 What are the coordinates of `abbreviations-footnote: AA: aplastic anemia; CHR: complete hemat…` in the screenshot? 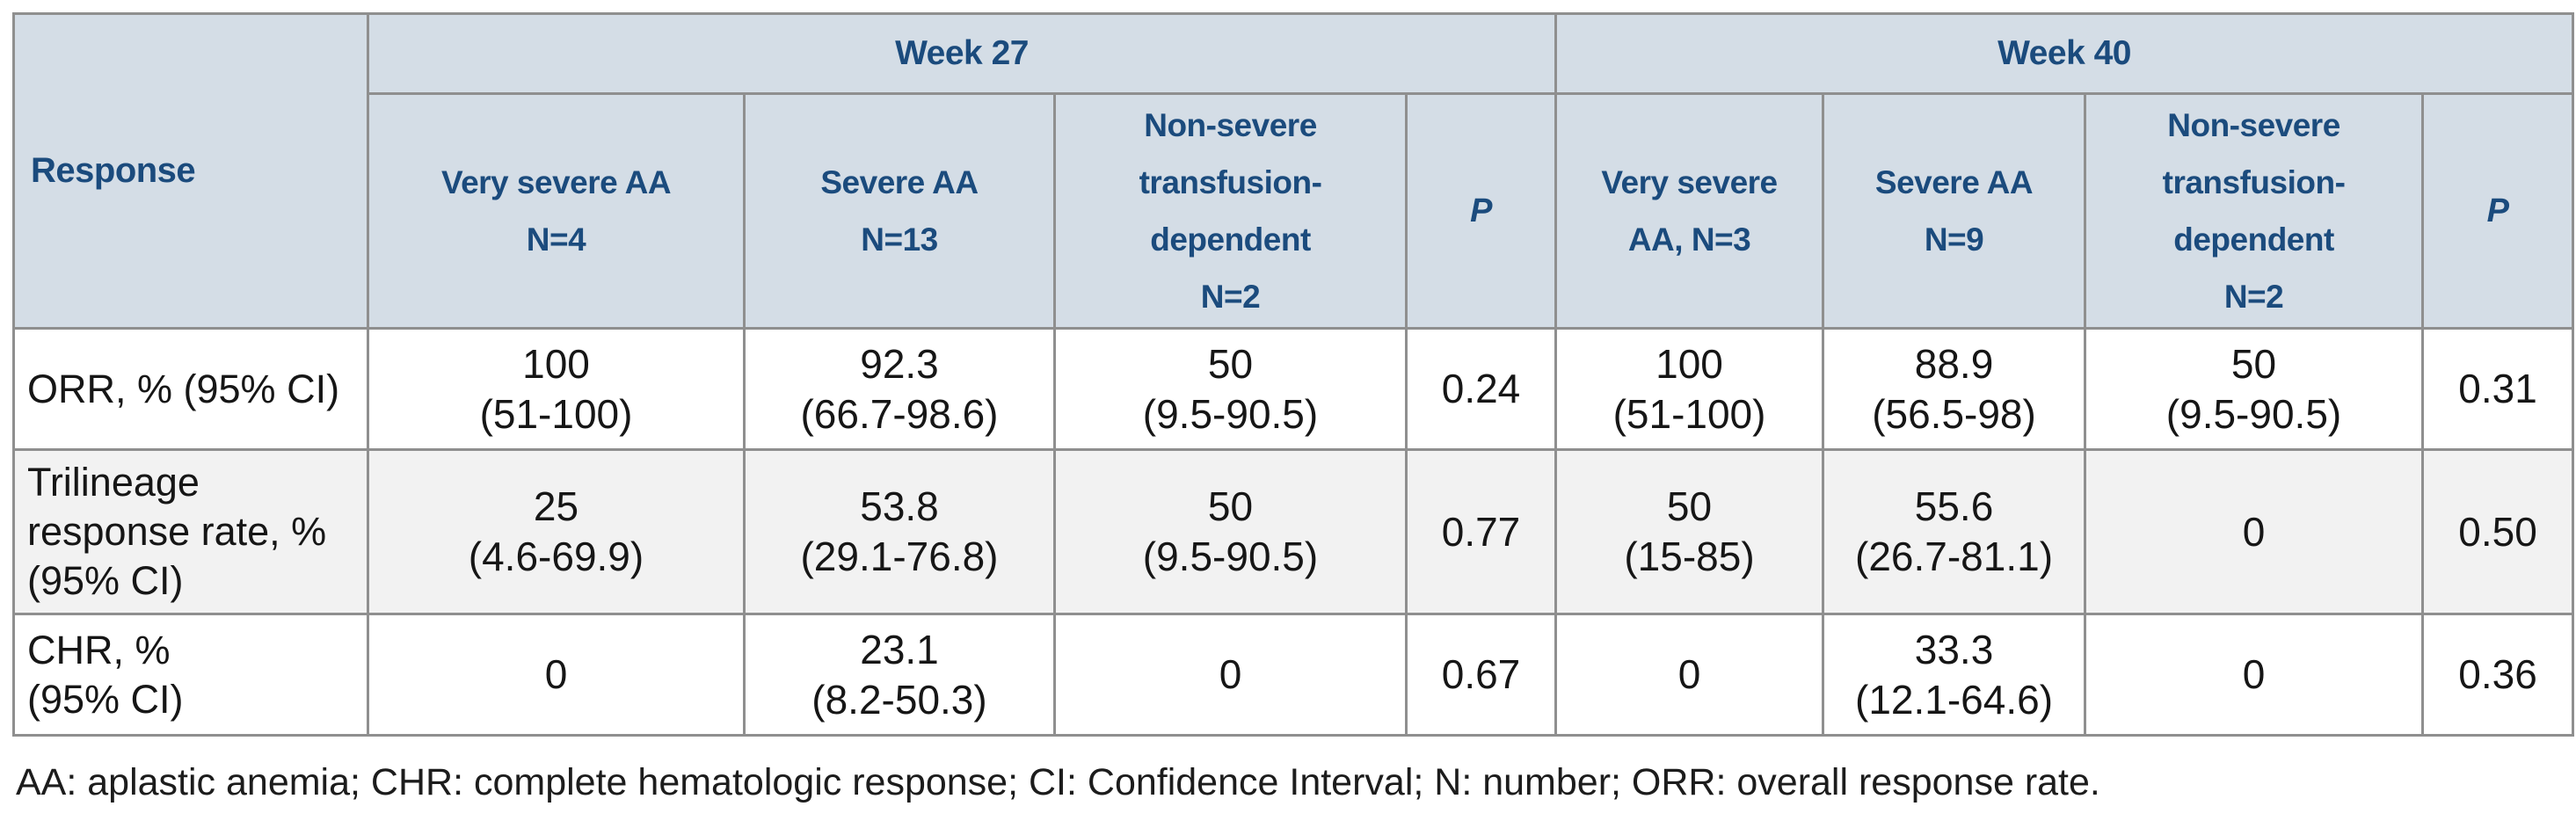 It's located at (1058, 782).